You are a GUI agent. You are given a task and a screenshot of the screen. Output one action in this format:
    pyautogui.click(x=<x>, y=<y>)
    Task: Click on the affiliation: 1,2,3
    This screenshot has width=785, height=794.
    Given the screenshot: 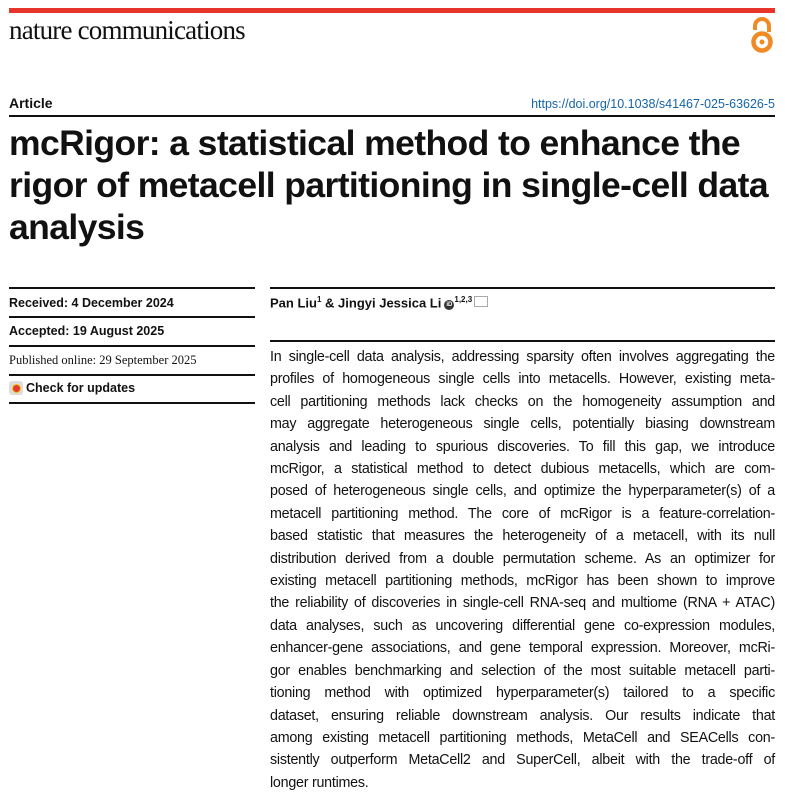 What is the action you would take?
    pyautogui.click(x=463, y=299)
    